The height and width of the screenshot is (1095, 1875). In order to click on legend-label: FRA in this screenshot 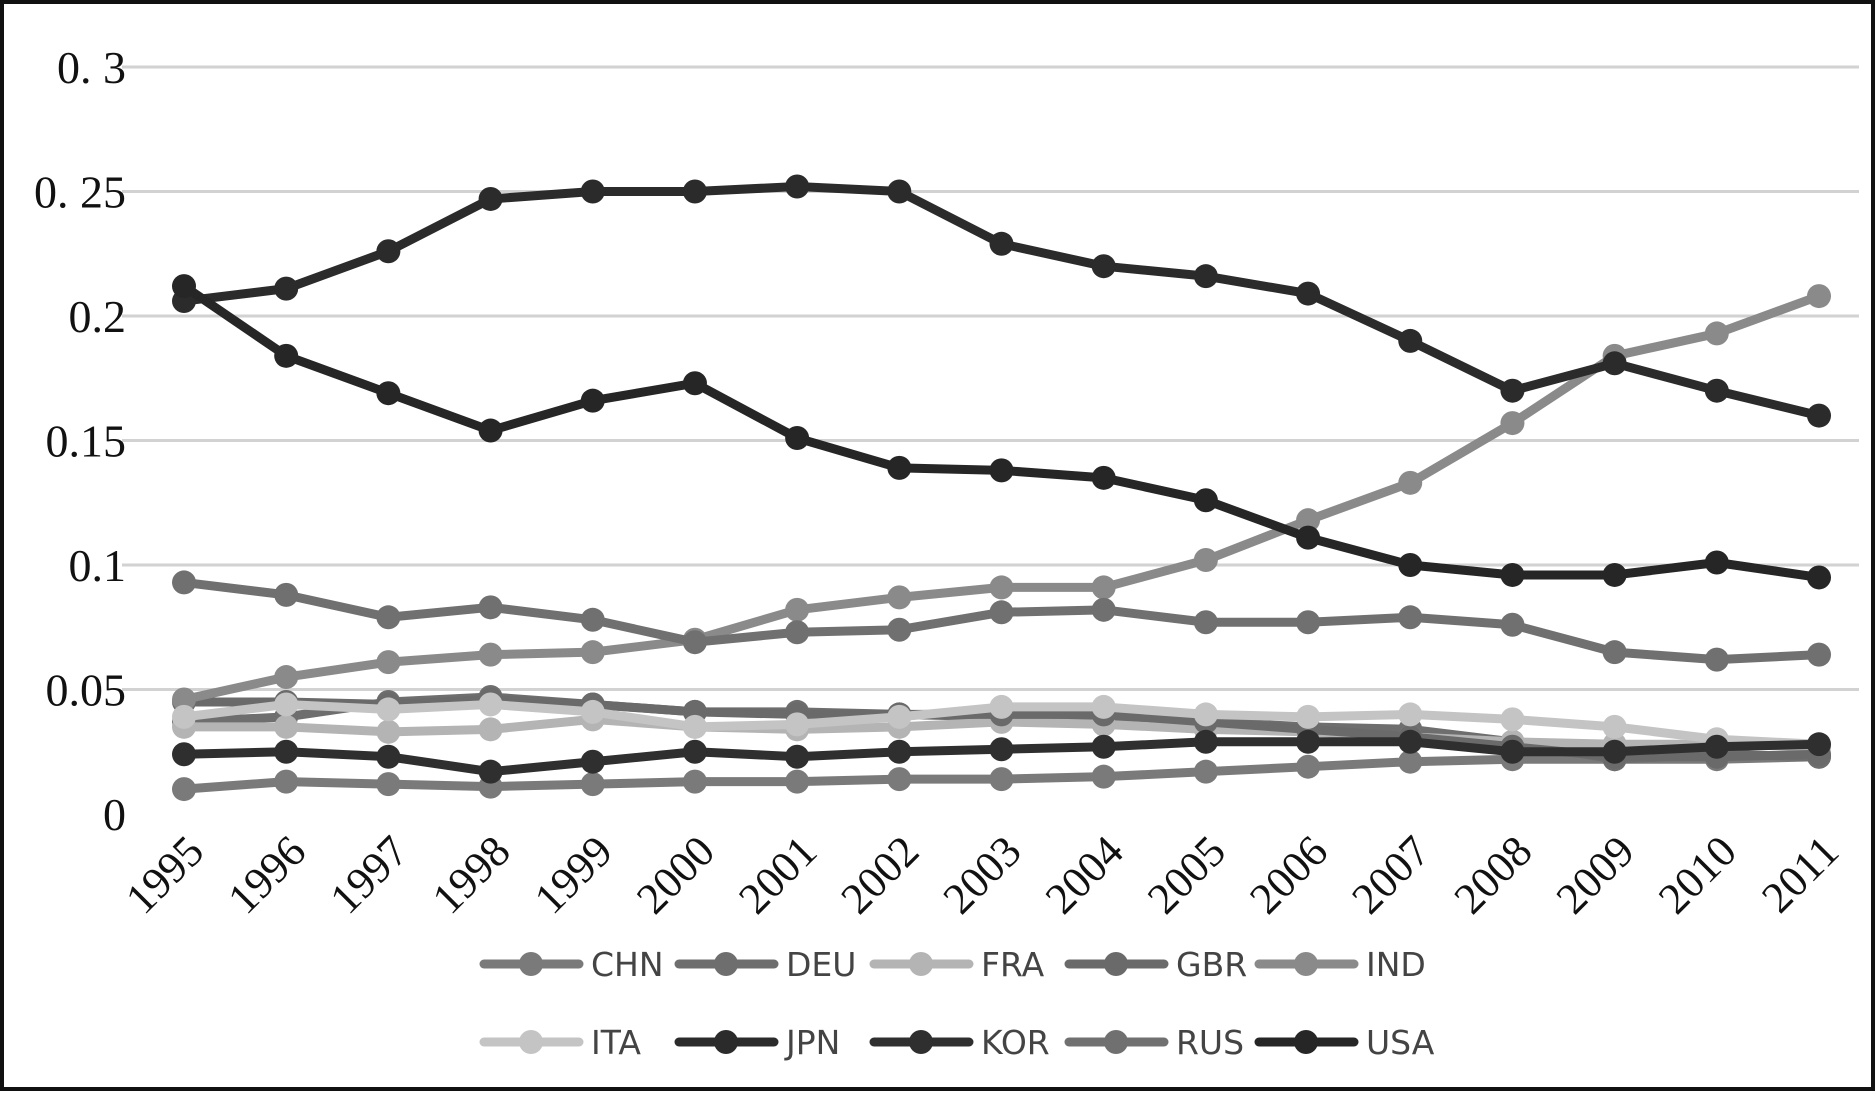, I will do `click(1013, 964)`.